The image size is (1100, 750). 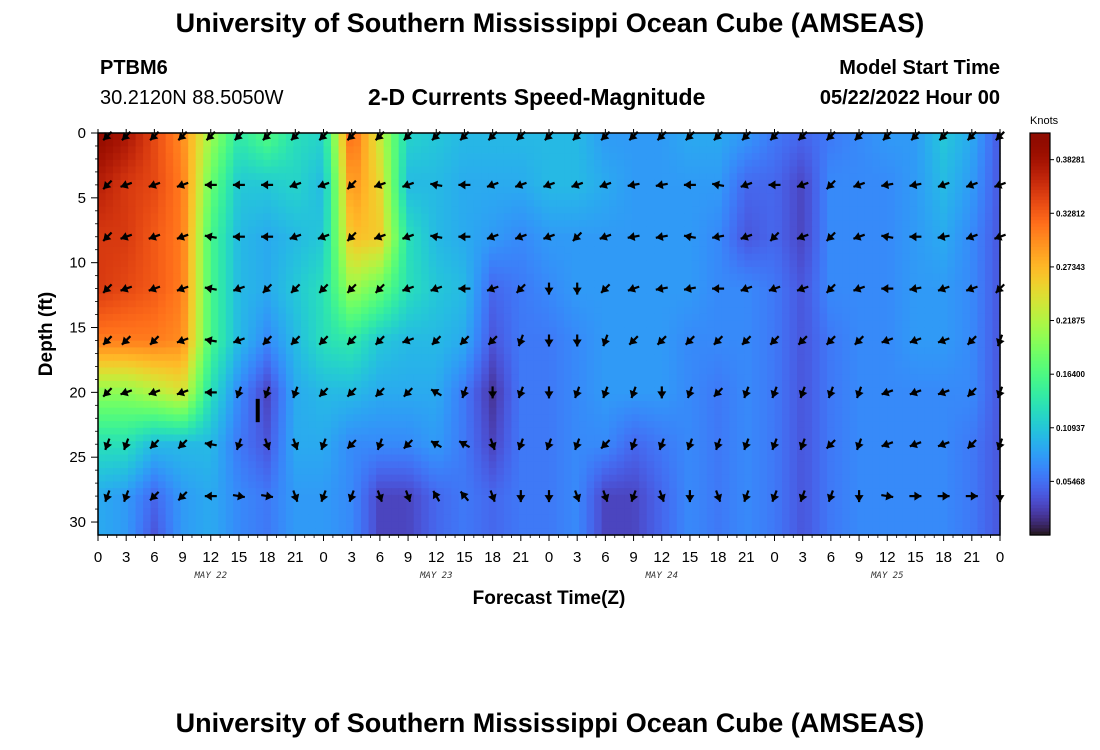 What do you see at coordinates (919, 68) in the screenshot?
I see `model-start-label: Model Start Time` at bounding box center [919, 68].